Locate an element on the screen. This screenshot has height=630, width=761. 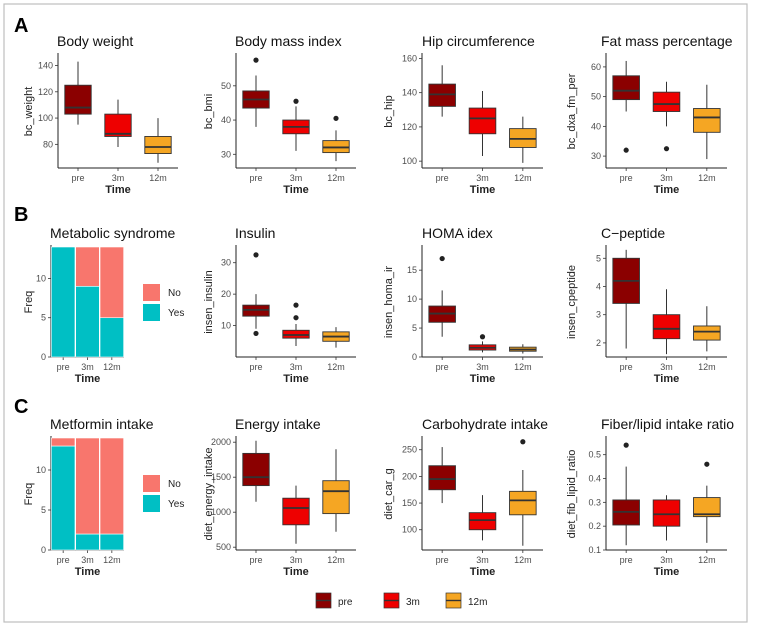
bar-segment-yes-pre is located at coordinates (63, 302).